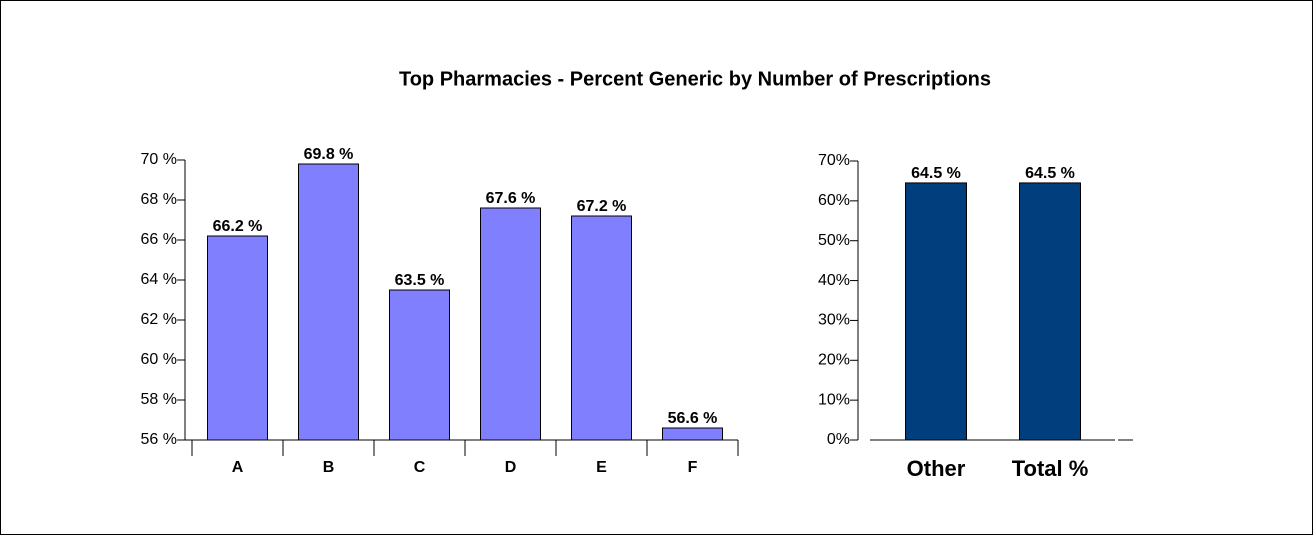  Describe the element at coordinates (159, 439) in the screenshot. I see `y-tick-label: 56 %` at that location.